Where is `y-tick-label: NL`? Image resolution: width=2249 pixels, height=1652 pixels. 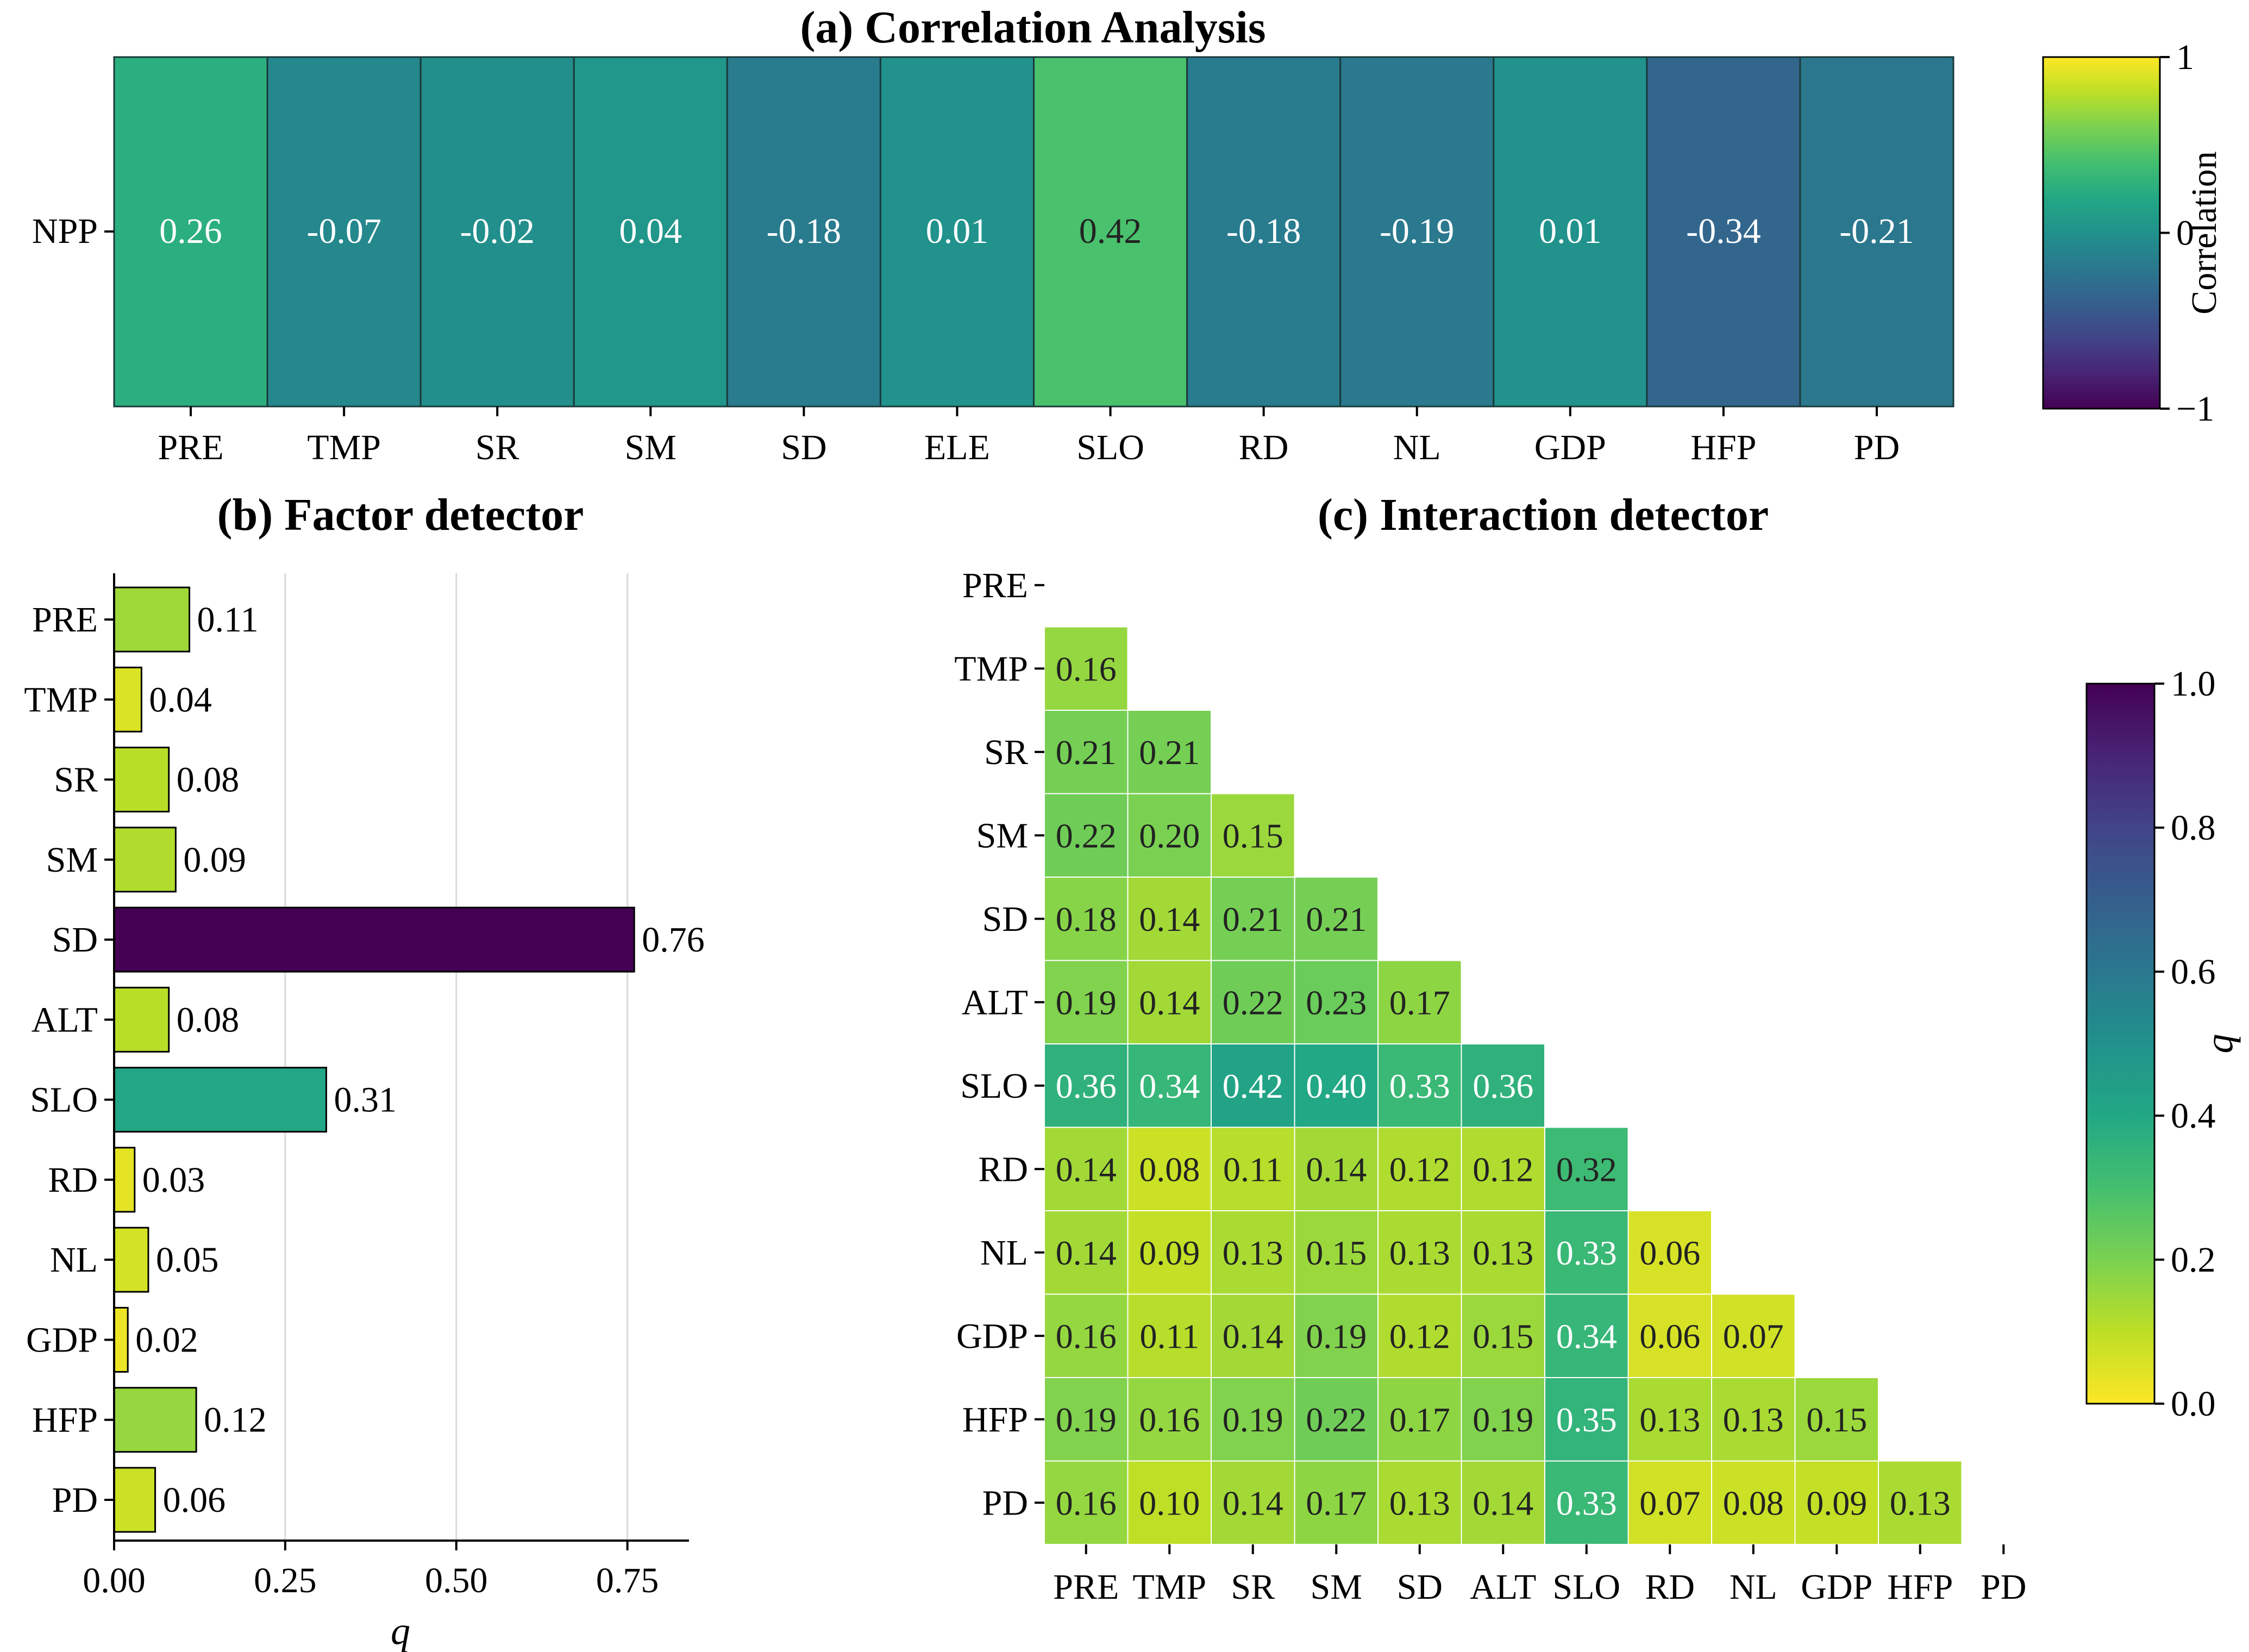
y-tick-label: NL is located at coordinates (74, 1260).